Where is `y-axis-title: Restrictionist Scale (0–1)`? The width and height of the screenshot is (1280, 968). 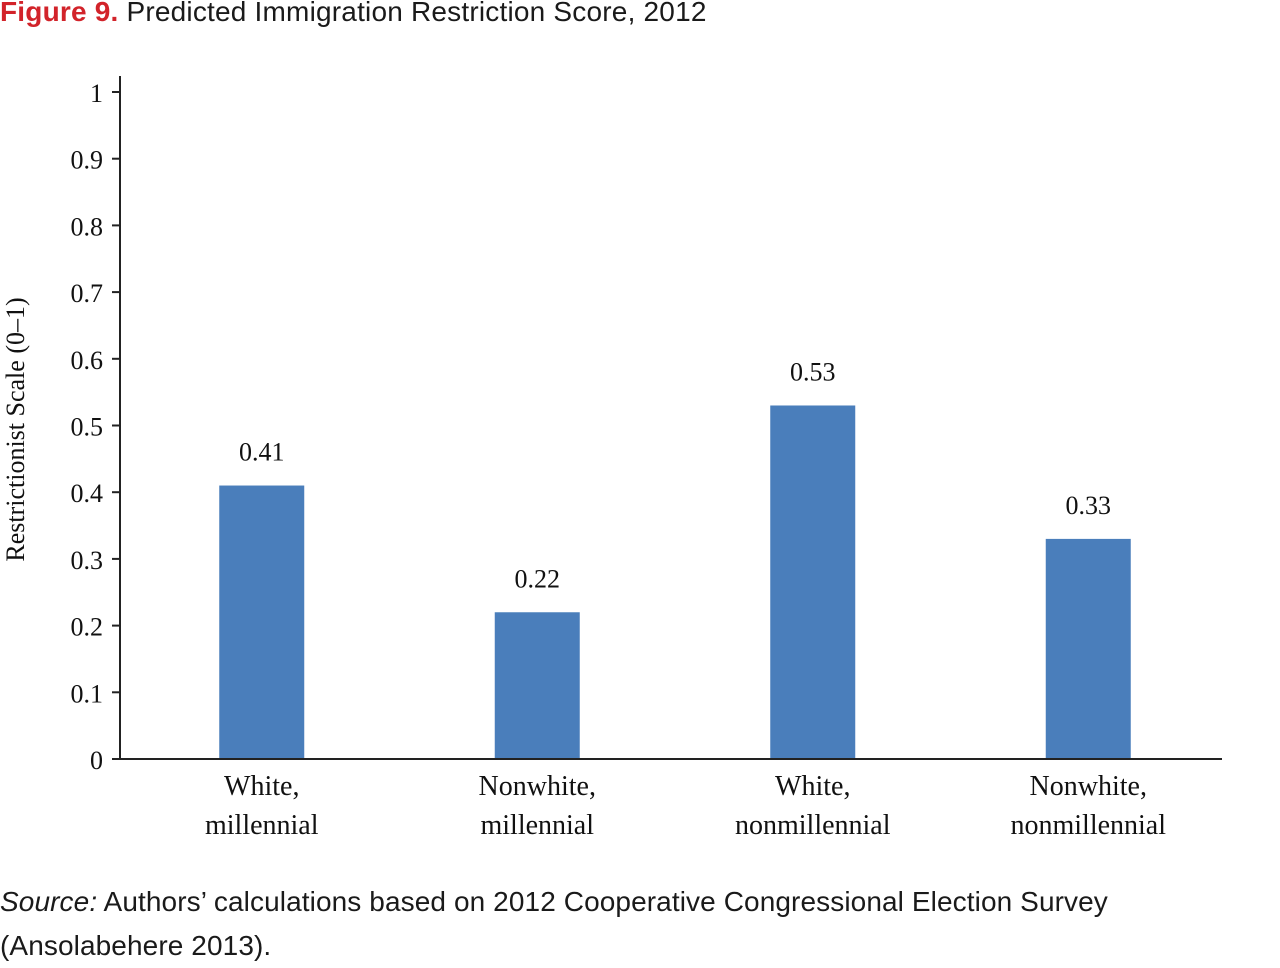 y-axis-title: Restrictionist Scale (0–1) is located at coordinates (15, 429).